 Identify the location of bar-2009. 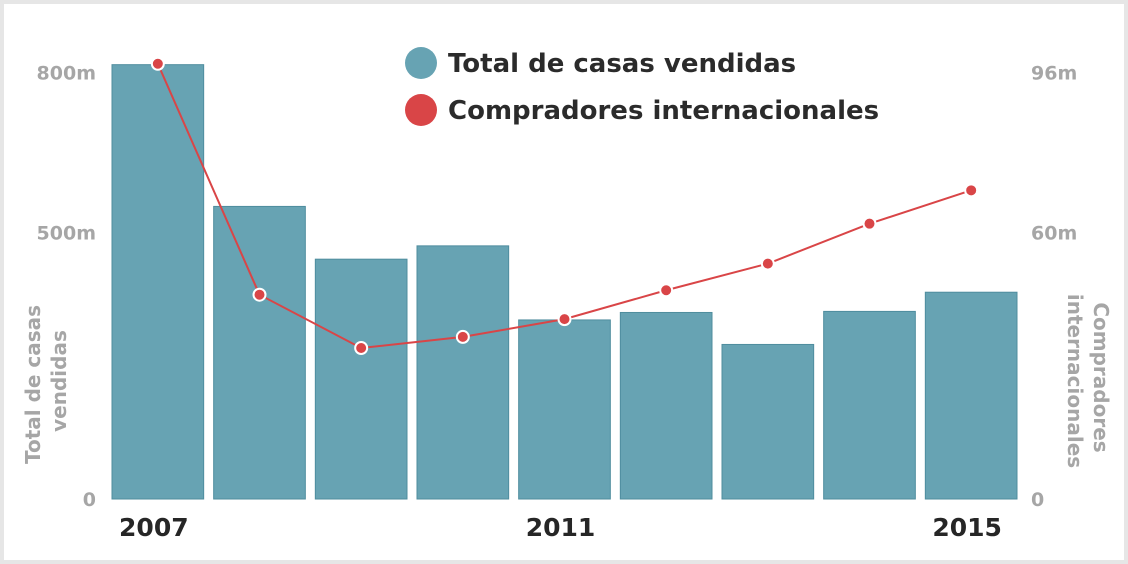
(361, 379).